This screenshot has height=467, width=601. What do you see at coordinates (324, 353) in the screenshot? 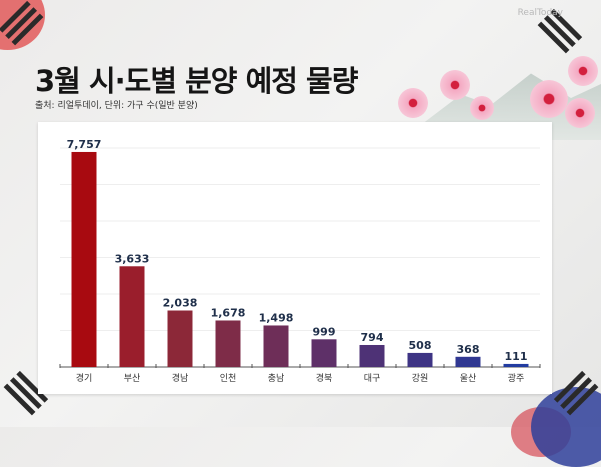
I see `bar-경북` at bounding box center [324, 353].